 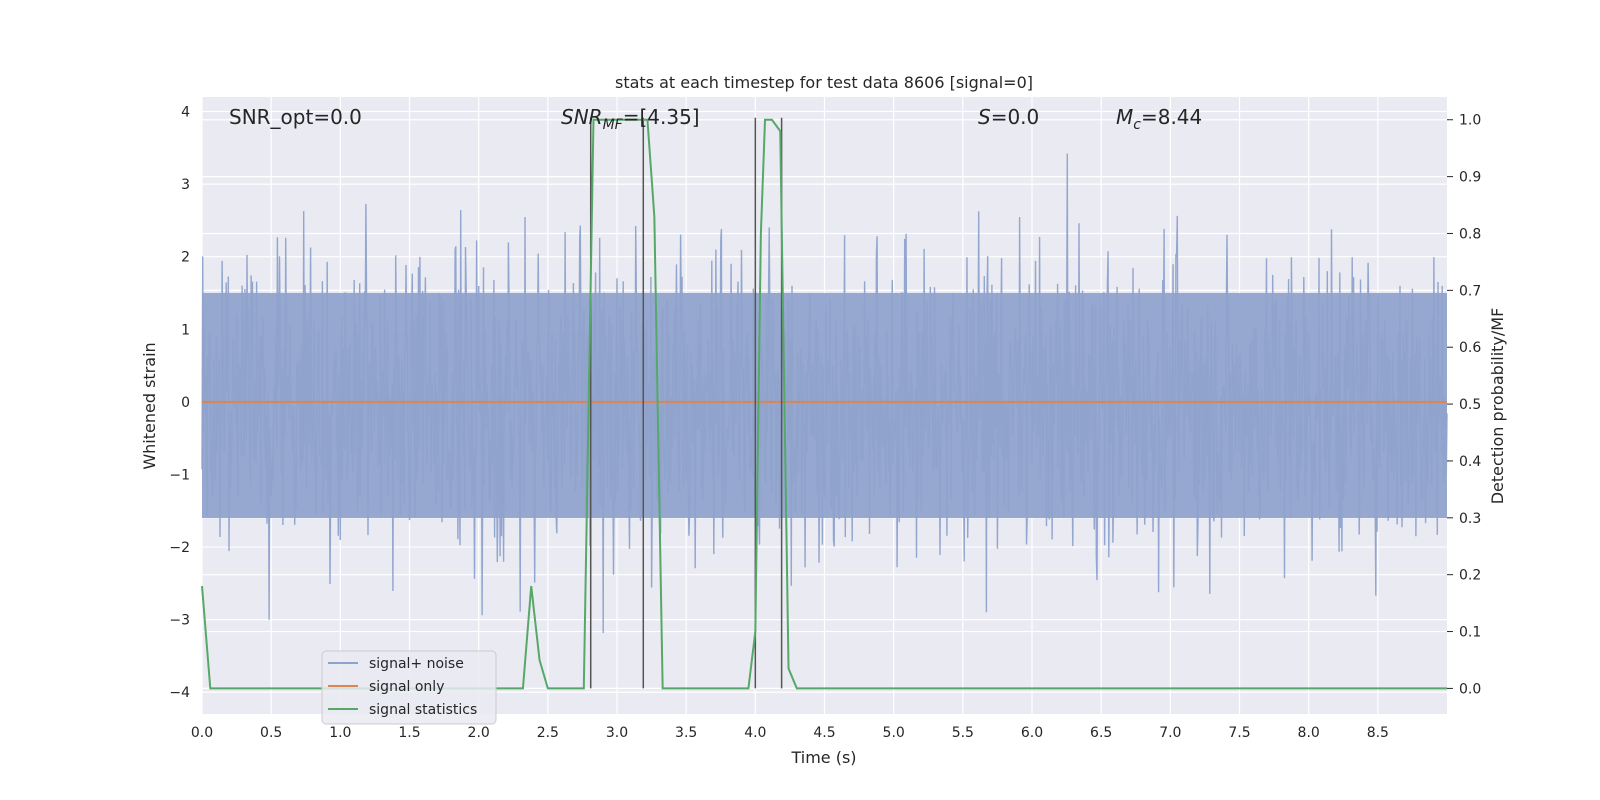 I want to click on x-tick-label: 6.0, so click(x=1032, y=733).